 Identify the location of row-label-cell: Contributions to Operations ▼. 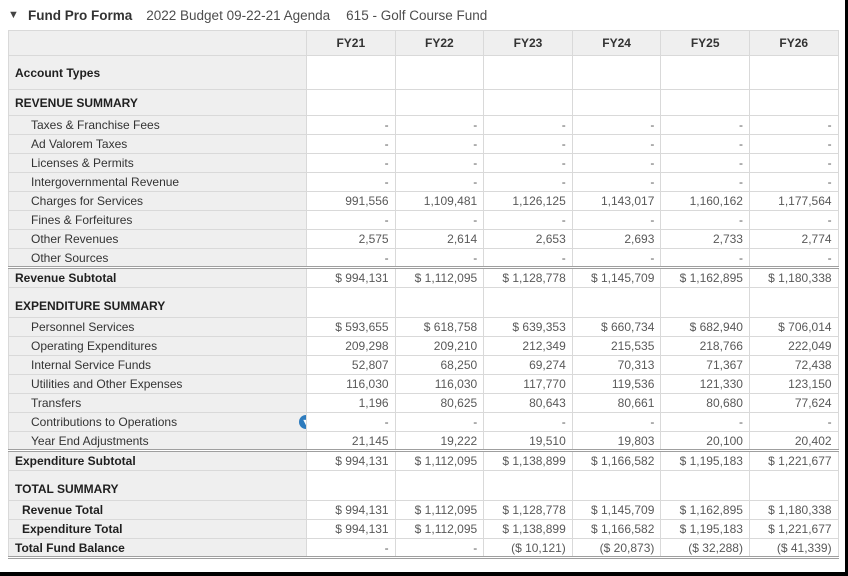
(157, 422).